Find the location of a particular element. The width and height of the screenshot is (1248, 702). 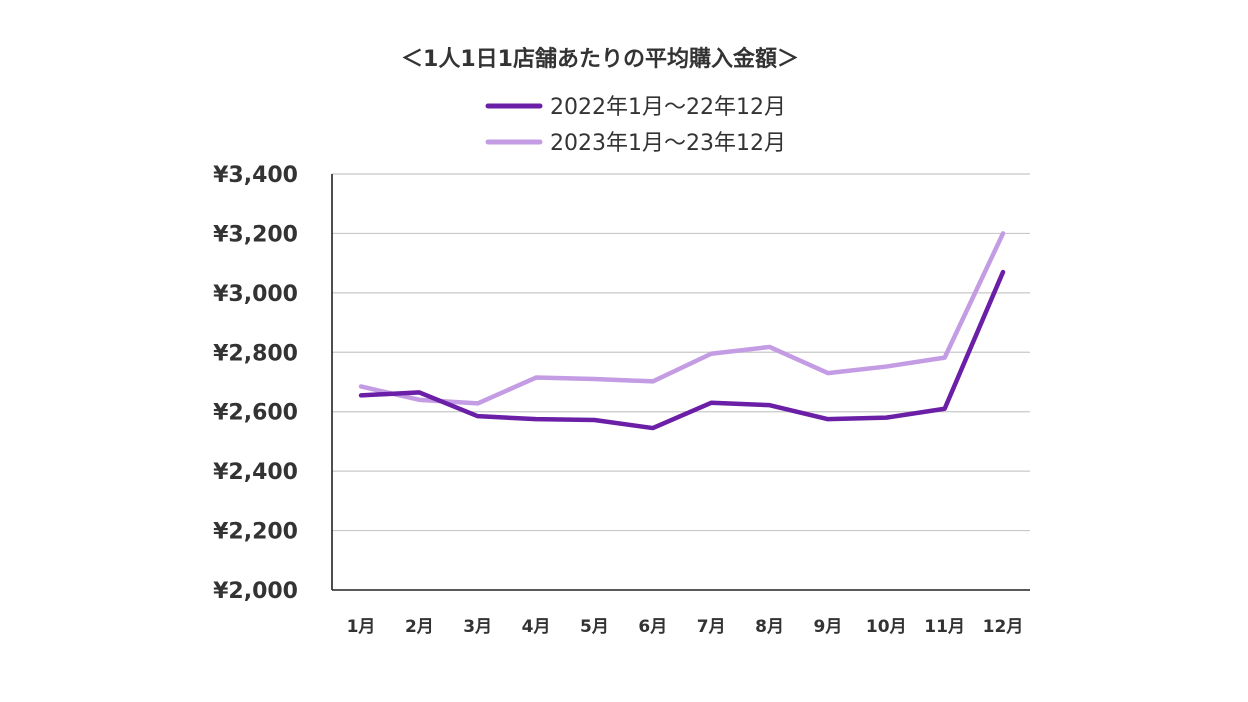

series-layer is located at coordinates (682, 331).